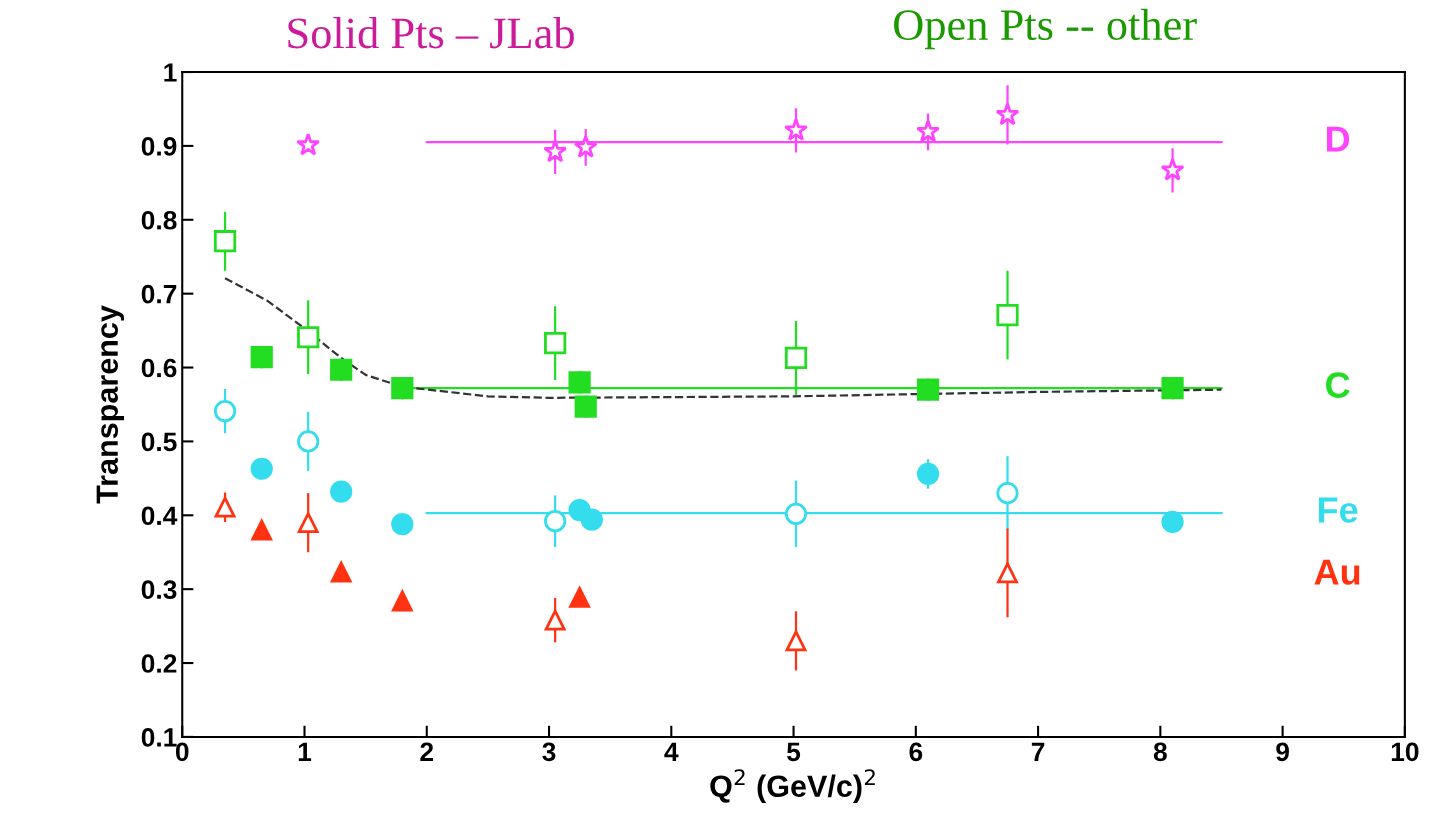  What do you see at coordinates (723, 338) in the screenshot?
I see `line-series` at bounding box center [723, 338].